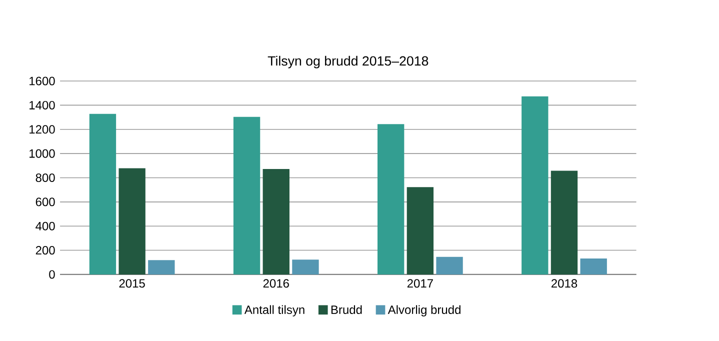 The height and width of the screenshot is (341, 719). What do you see at coordinates (42, 153) in the screenshot?
I see `y-tick-label: 1000` at bounding box center [42, 153].